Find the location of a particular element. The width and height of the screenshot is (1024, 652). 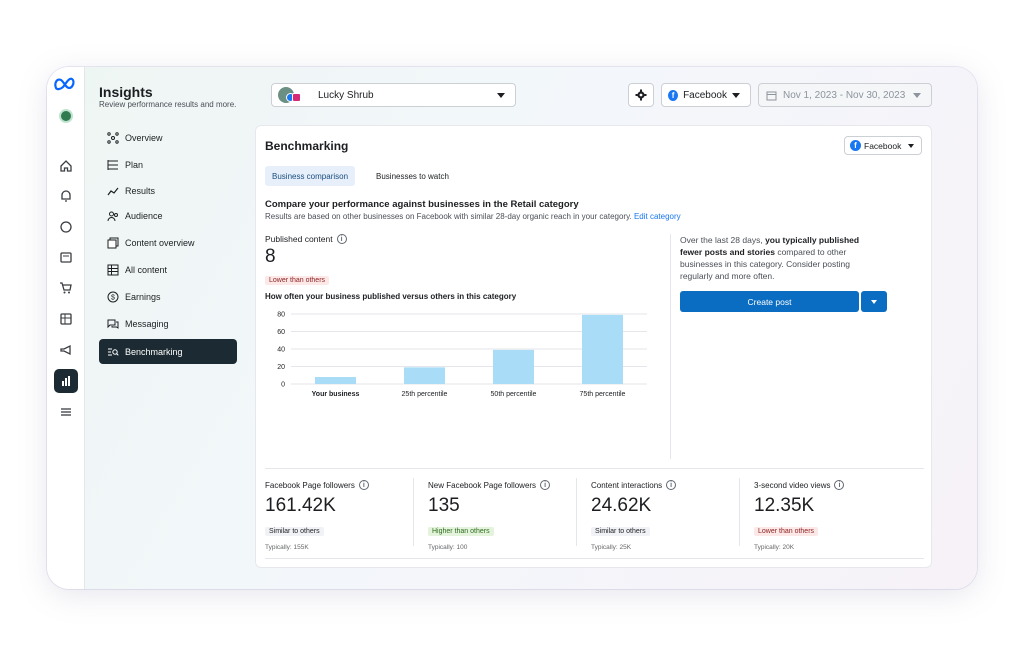

status-badge: Lower than others is located at coordinates (297, 280).